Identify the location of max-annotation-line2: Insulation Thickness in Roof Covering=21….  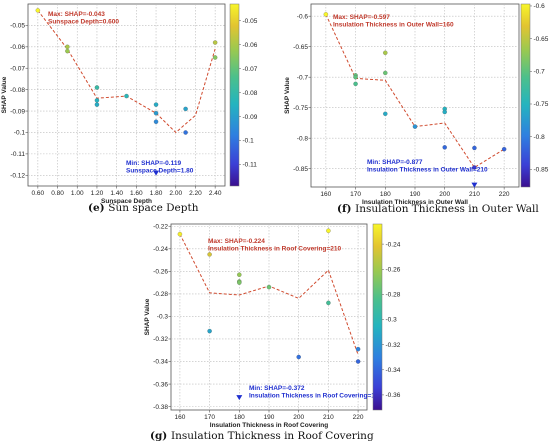
(274, 249).